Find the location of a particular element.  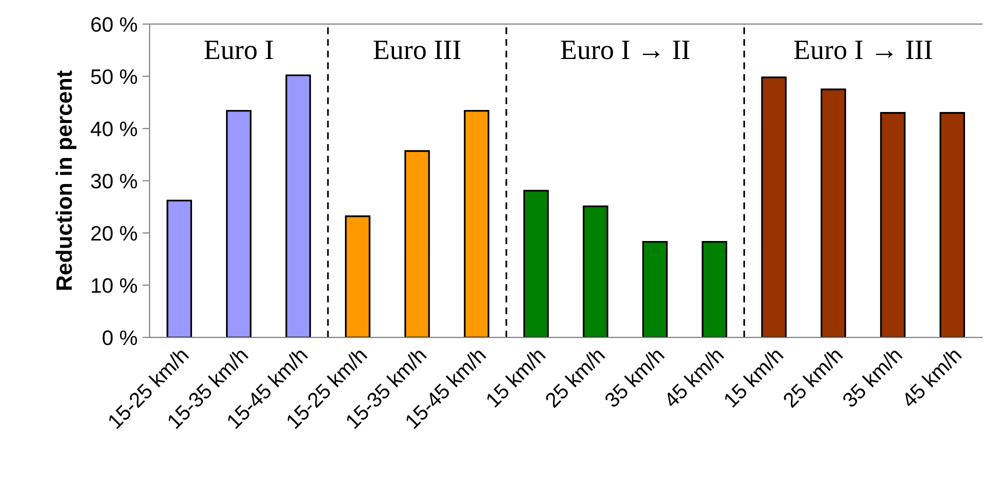

y-tick-label: 40 % is located at coordinates (114, 129).